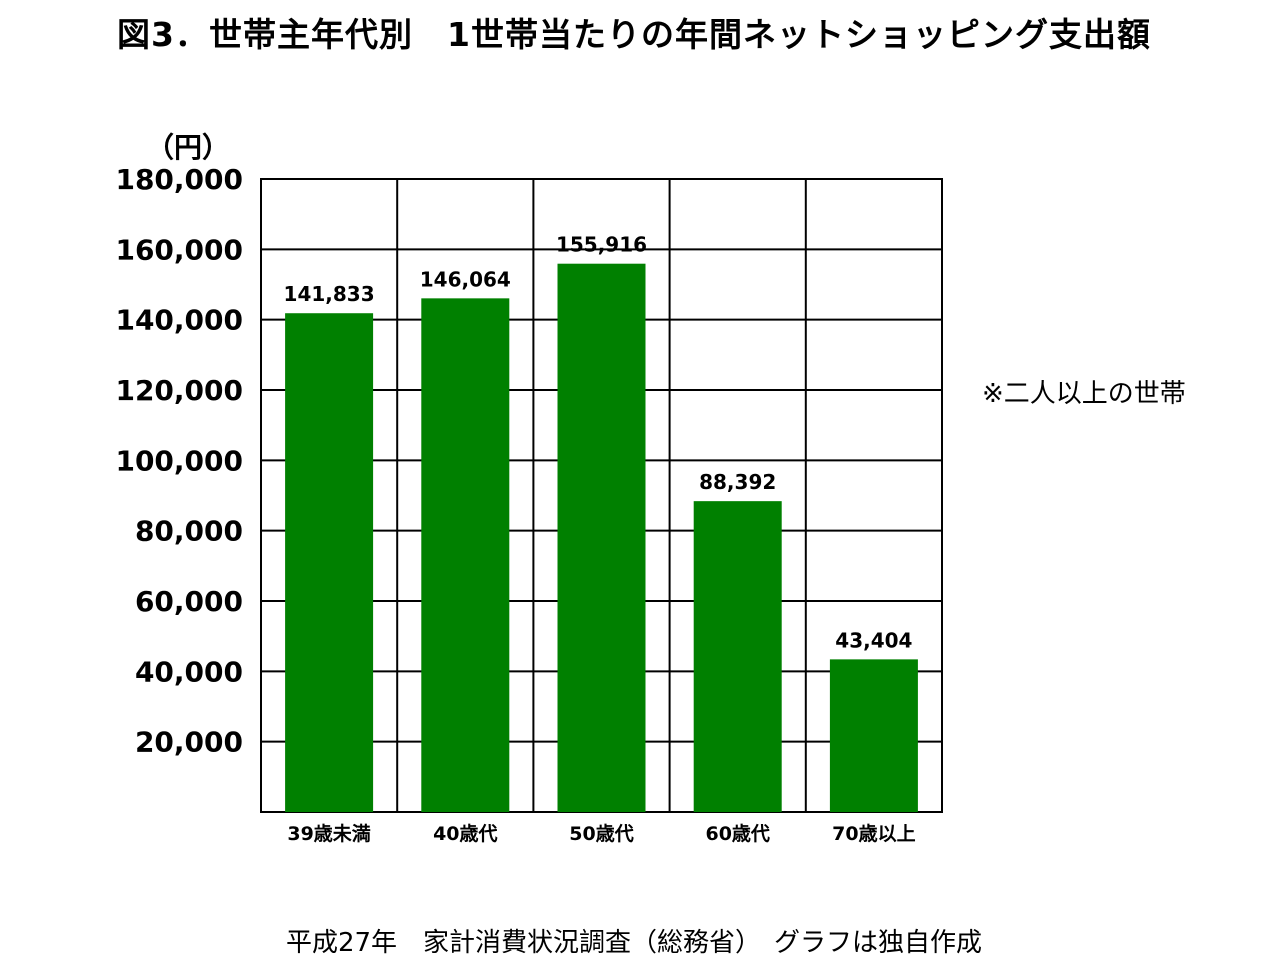  I want to click on y-tick-label: 160,000, so click(179, 249).